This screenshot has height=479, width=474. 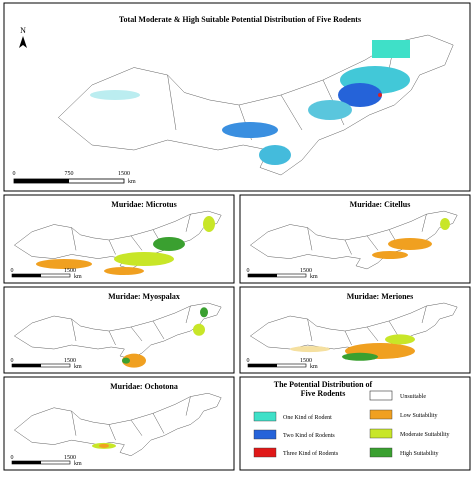 What do you see at coordinates (380, 204) in the screenshot?
I see `panel-title: Muridae: Citellus` at bounding box center [380, 204].